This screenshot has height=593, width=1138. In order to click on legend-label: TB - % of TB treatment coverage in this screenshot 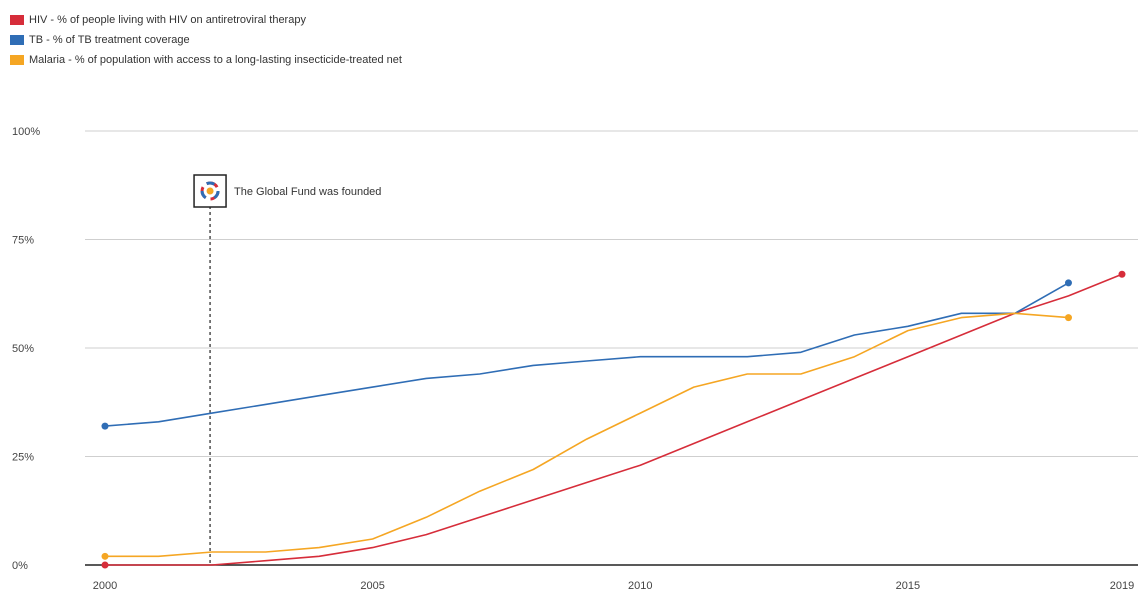, I will do `click(109, 40)`.